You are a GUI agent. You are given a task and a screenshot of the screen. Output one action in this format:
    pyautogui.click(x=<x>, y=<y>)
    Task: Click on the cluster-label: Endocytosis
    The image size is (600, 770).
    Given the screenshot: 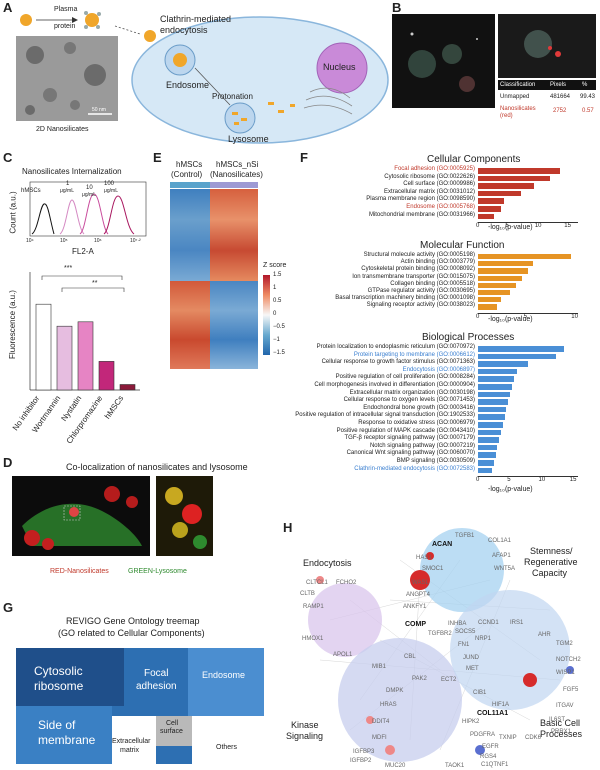 What is the action you would take?
    pyautogui.click(x=327, y=563)
    